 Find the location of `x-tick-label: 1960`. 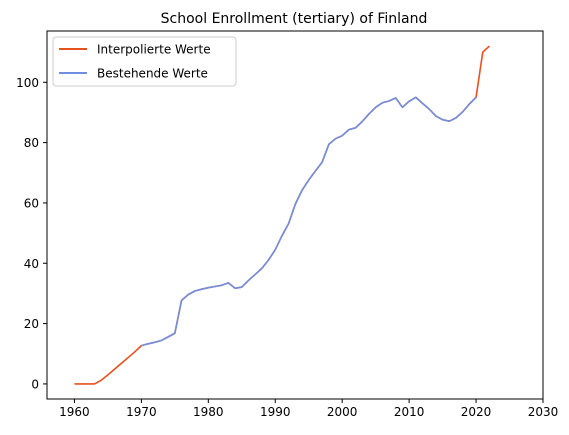

x-tick-label: 1960 is located at coordinates (74, 412).